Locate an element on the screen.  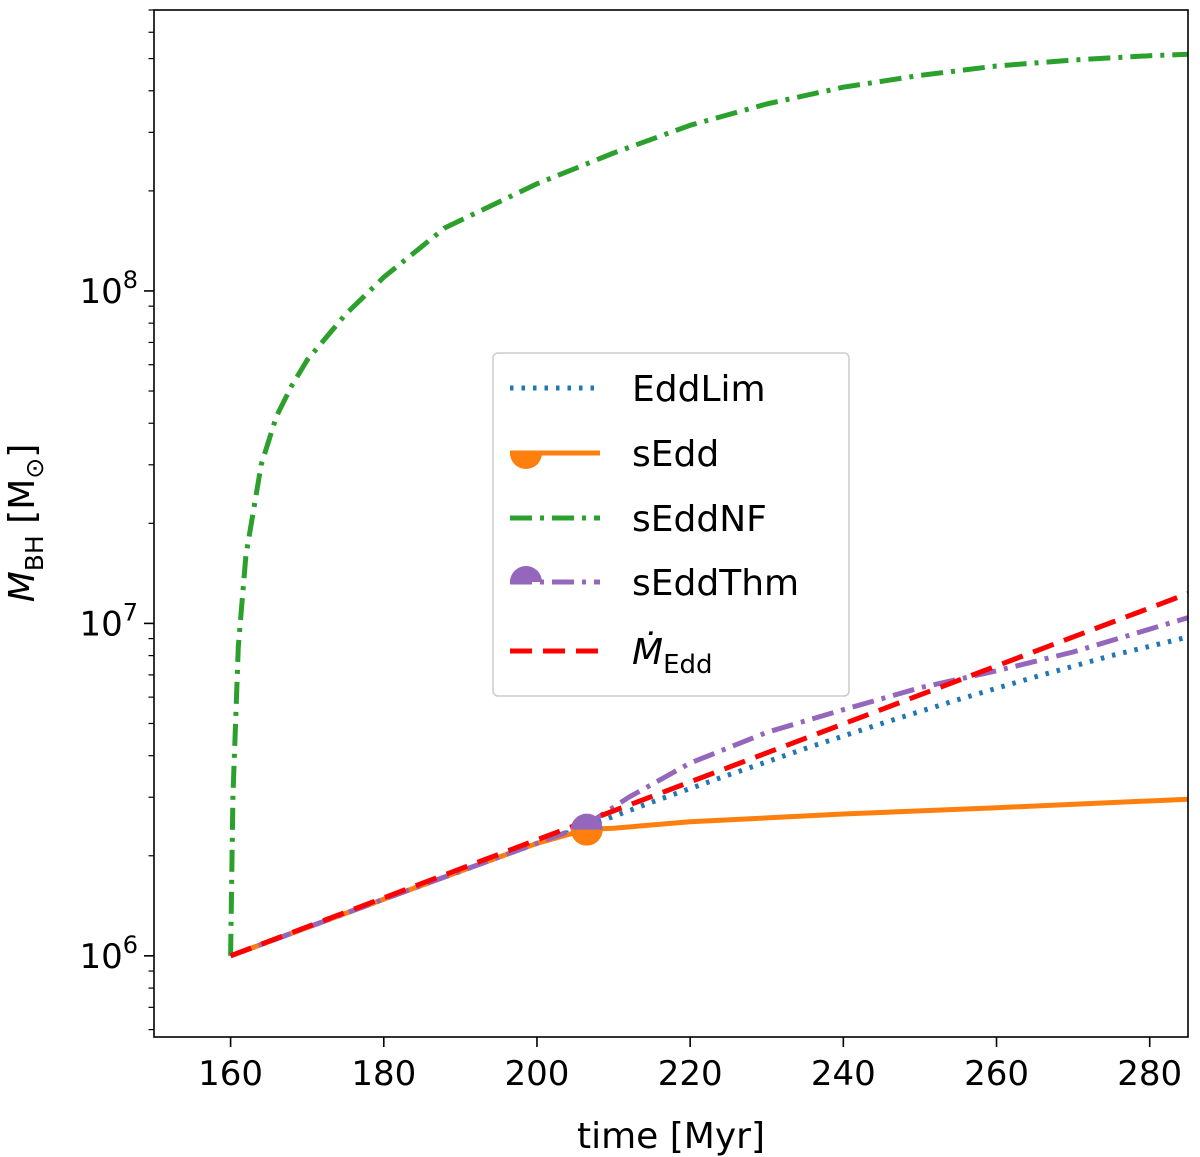
legend: EddLim sEdd sEddNF sEddThm ṀEdd is located at coordinates (671, 524).